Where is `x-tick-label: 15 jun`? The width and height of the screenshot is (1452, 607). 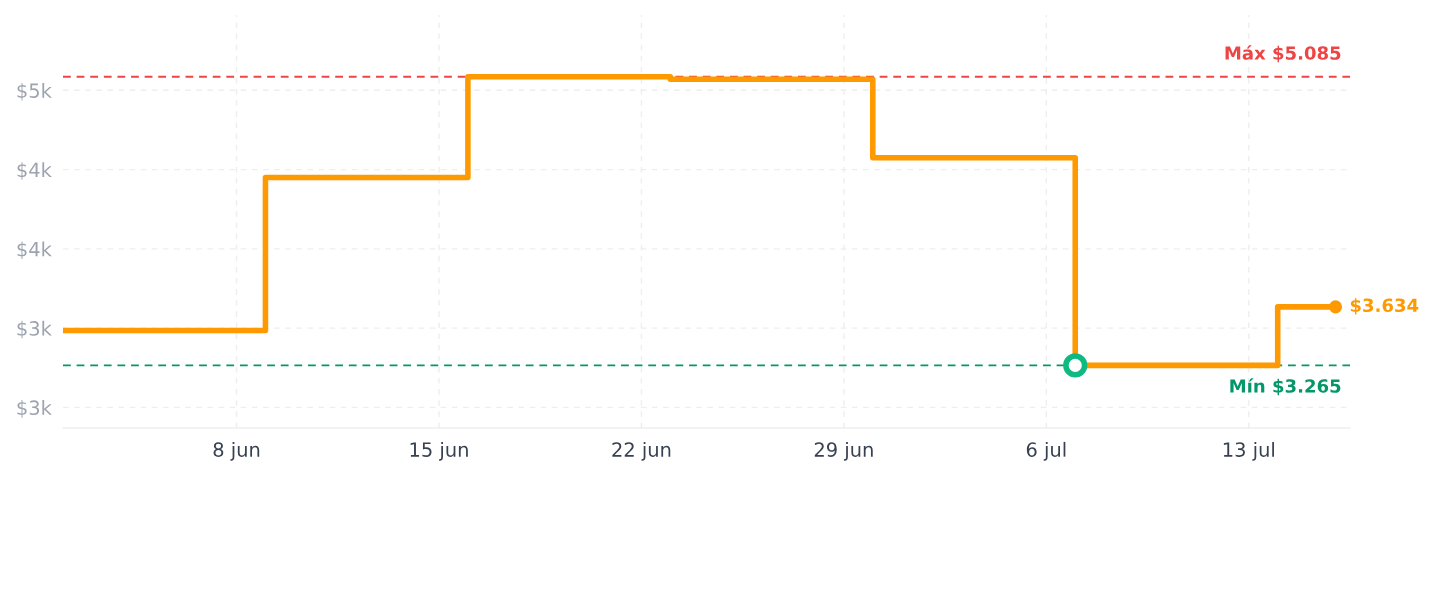 x-tick-label: 15 jun is located at coordinates (439, 451).